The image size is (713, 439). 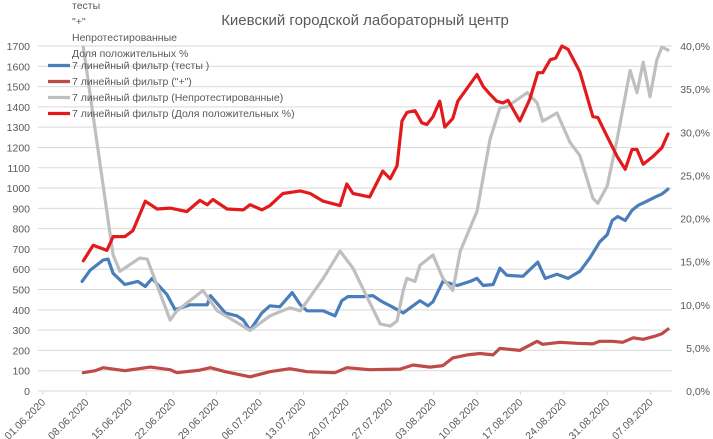 What do you see at coordinates (695, 47) in the screenshot?
I see `y-right-tick-label: 40,0%` at bounding box center [695, 47].